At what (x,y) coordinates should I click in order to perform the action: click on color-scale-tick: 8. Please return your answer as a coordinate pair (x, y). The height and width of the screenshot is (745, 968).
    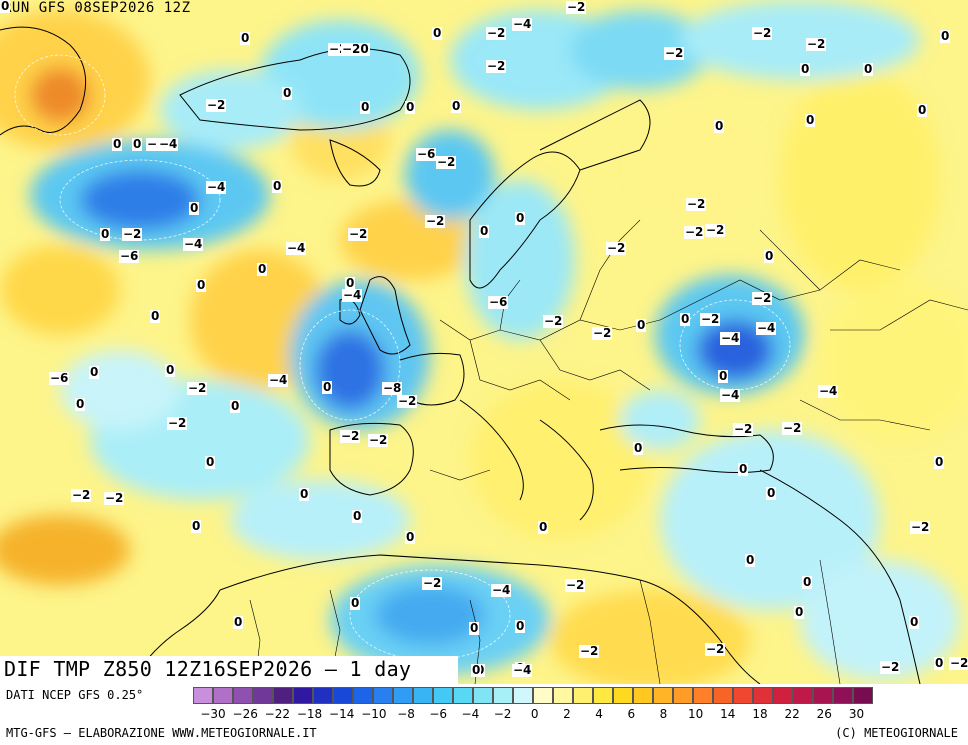
    Looking at the image, I should click on (663, 714).